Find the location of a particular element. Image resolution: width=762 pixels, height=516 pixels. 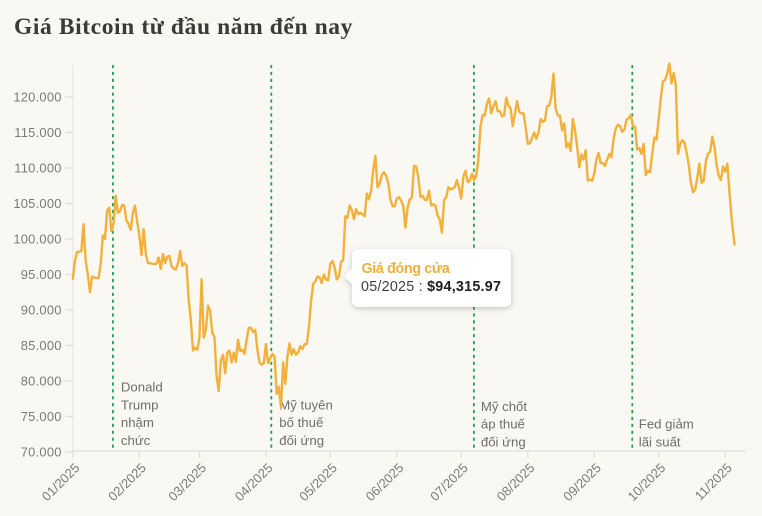

svg-text: 08/2025 is located at coordinates (516, 482).